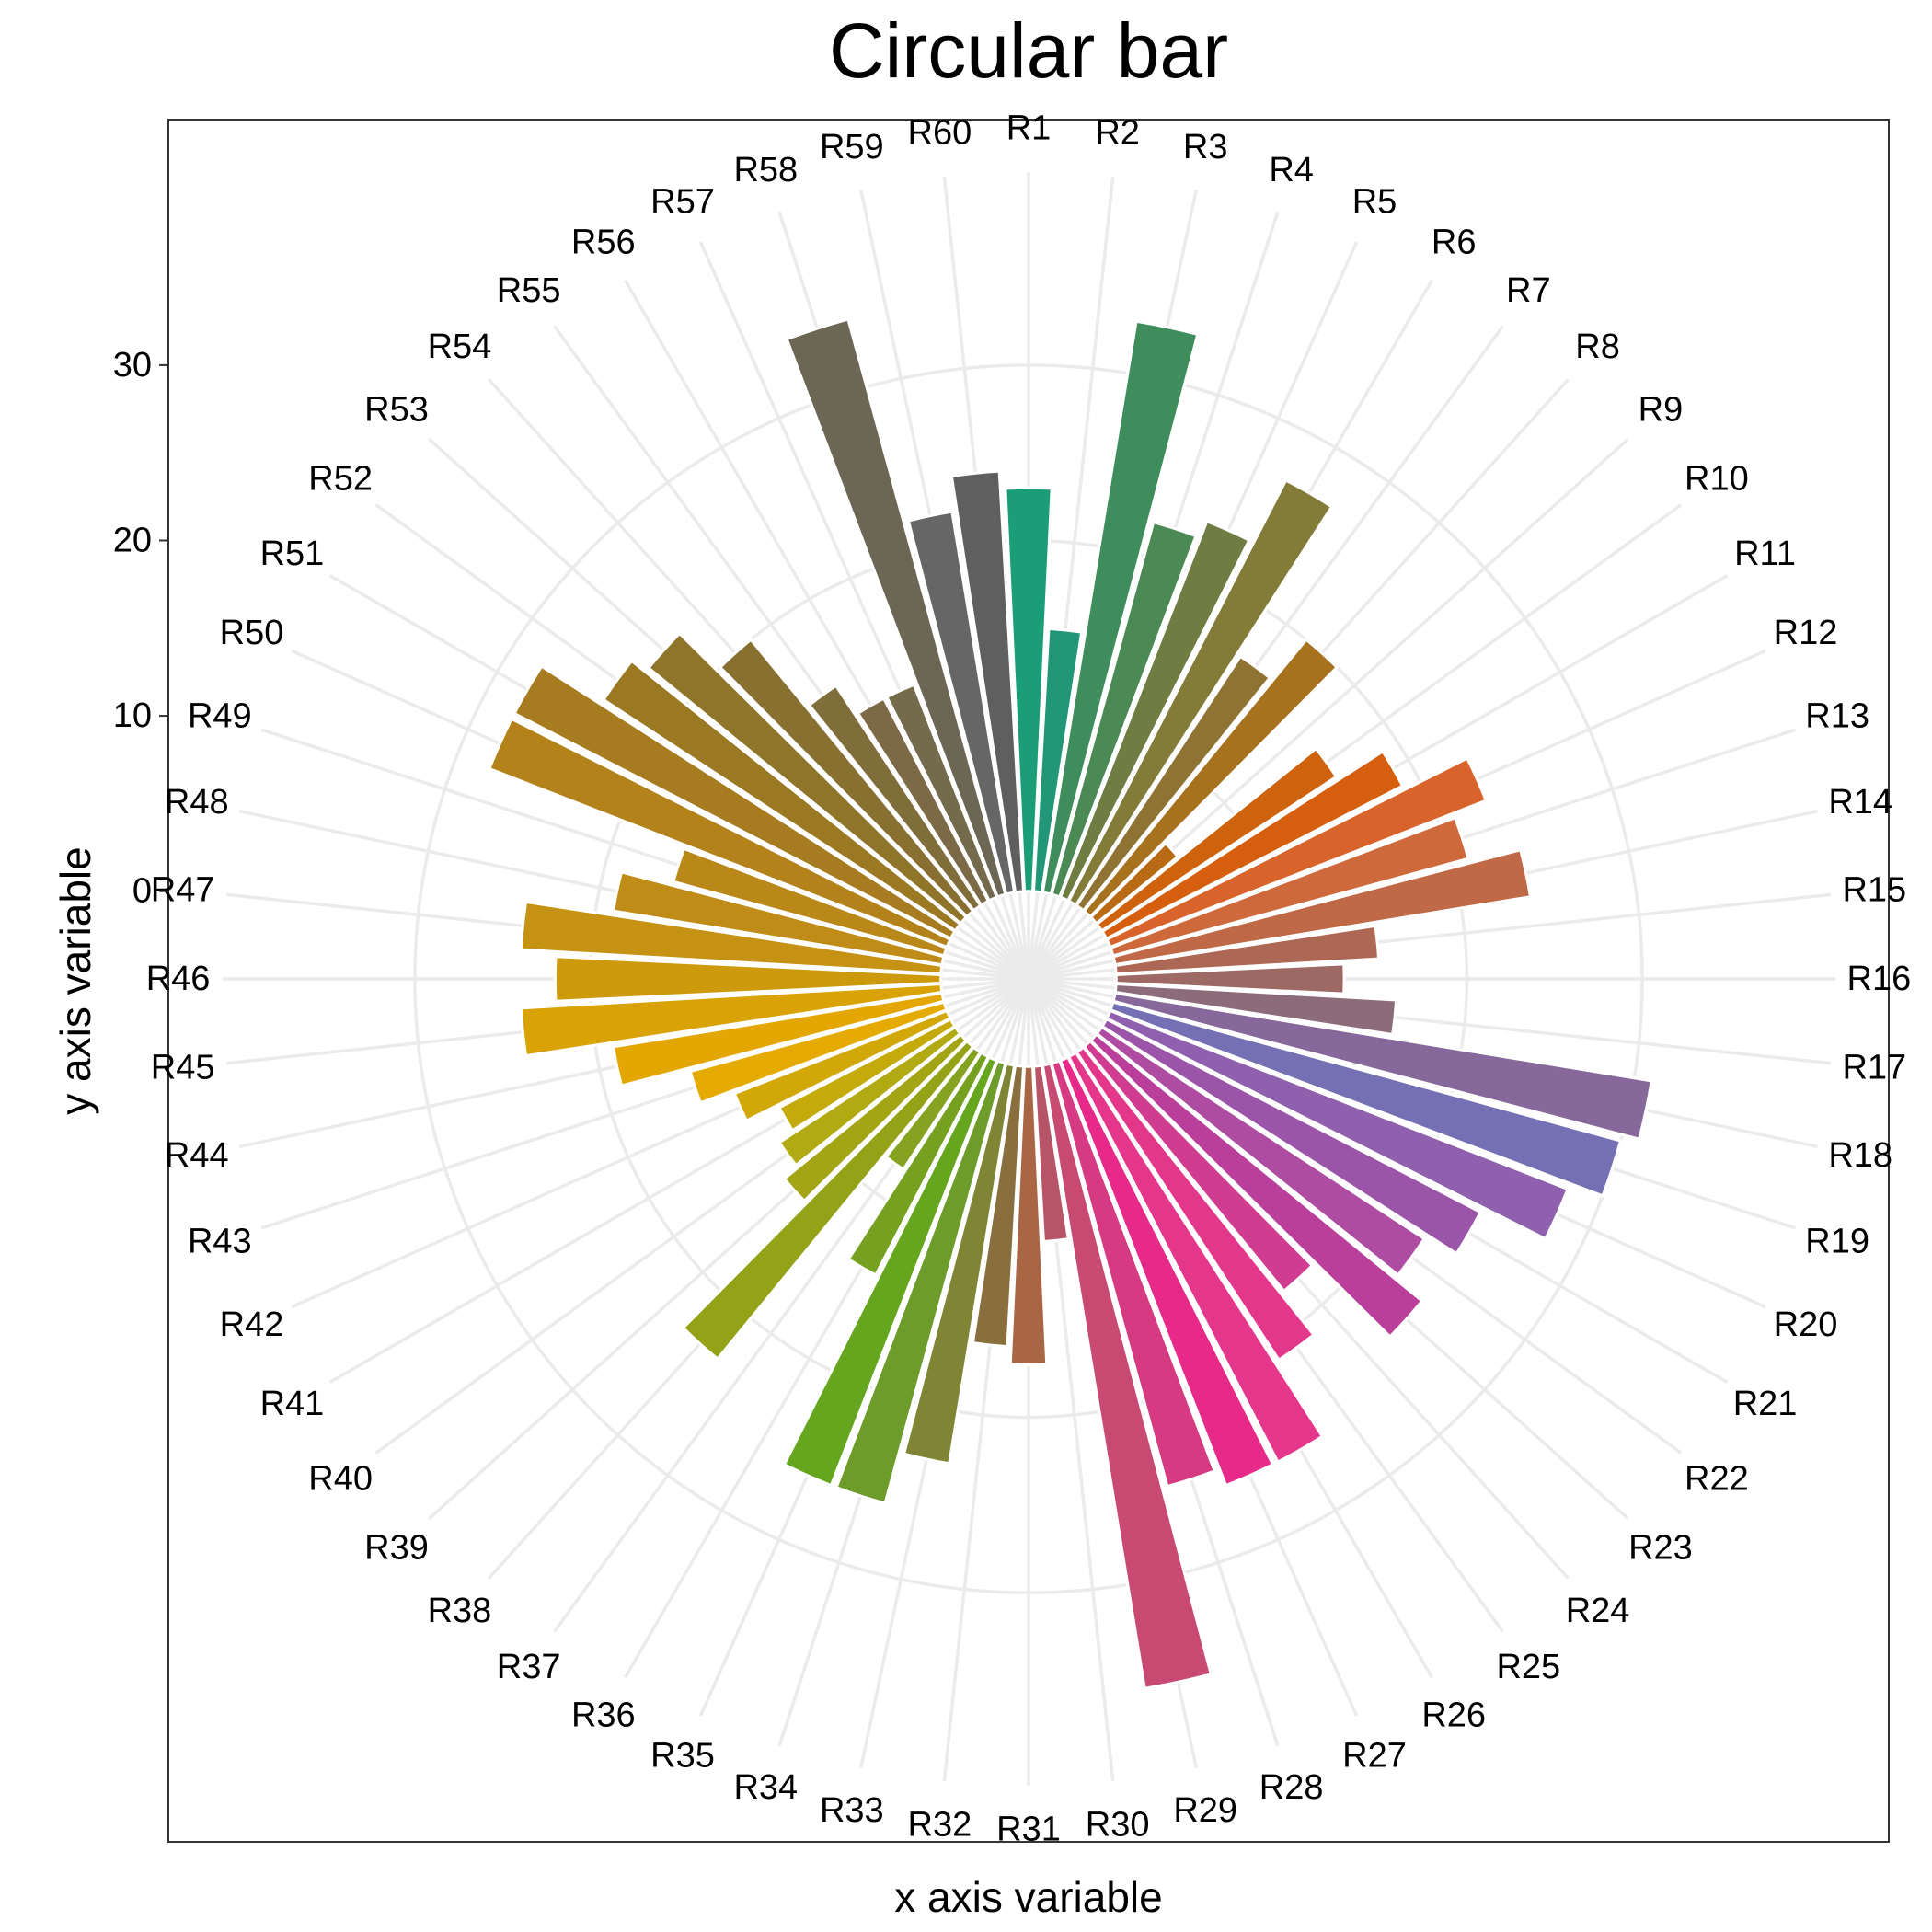 This screenshot has height=1932, width=1932. What do you see at coordinates (1230, 978) in the screenshot?
I see `bar-R16` at bounding box center [1230, 978].